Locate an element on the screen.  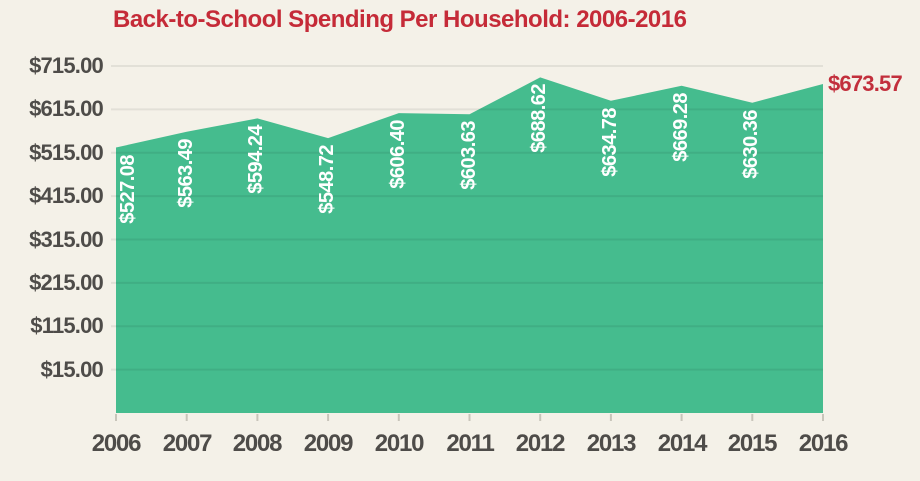
y-axis-label: $715.00 is located at coordinates (66, 65).